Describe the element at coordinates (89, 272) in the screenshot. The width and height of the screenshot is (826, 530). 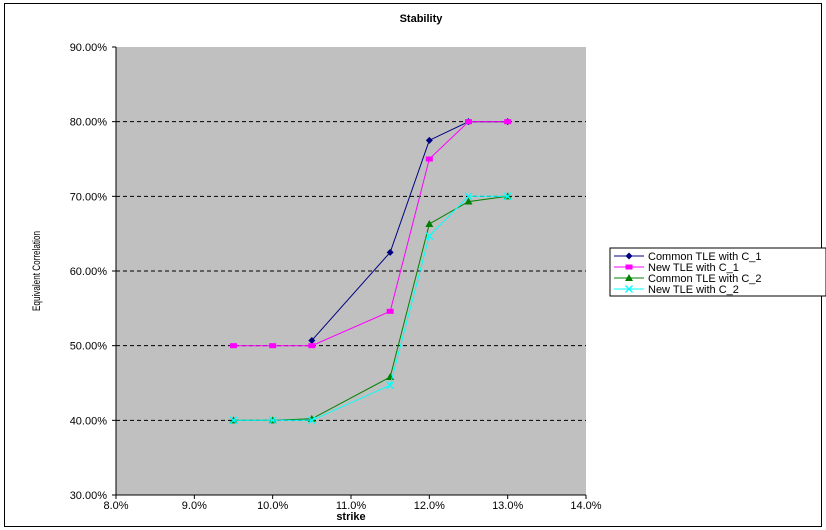
I see `y-tick-label: 60.00%` at that location.